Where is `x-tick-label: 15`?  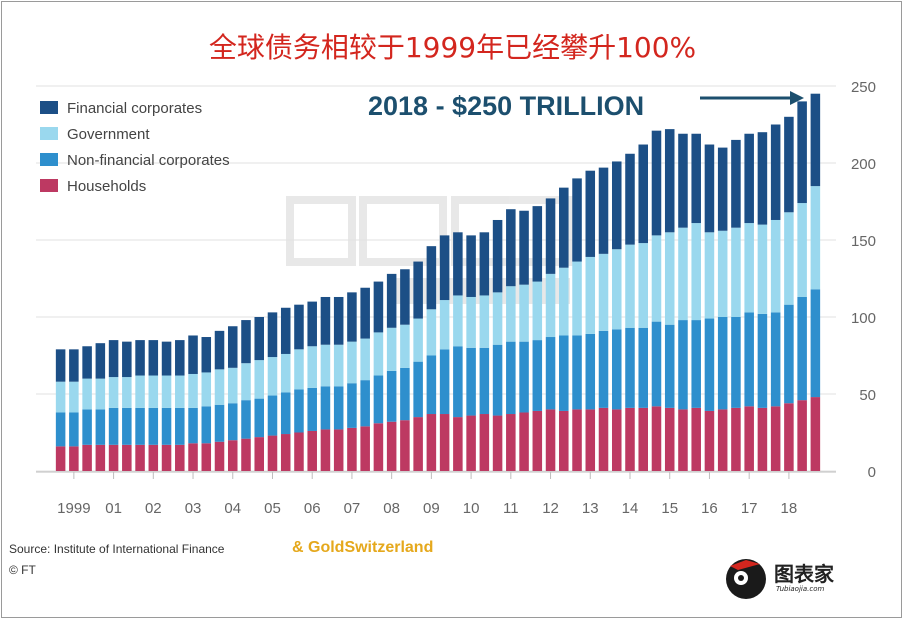 x-tick-label: 15 is located at coordinates (669, 508).